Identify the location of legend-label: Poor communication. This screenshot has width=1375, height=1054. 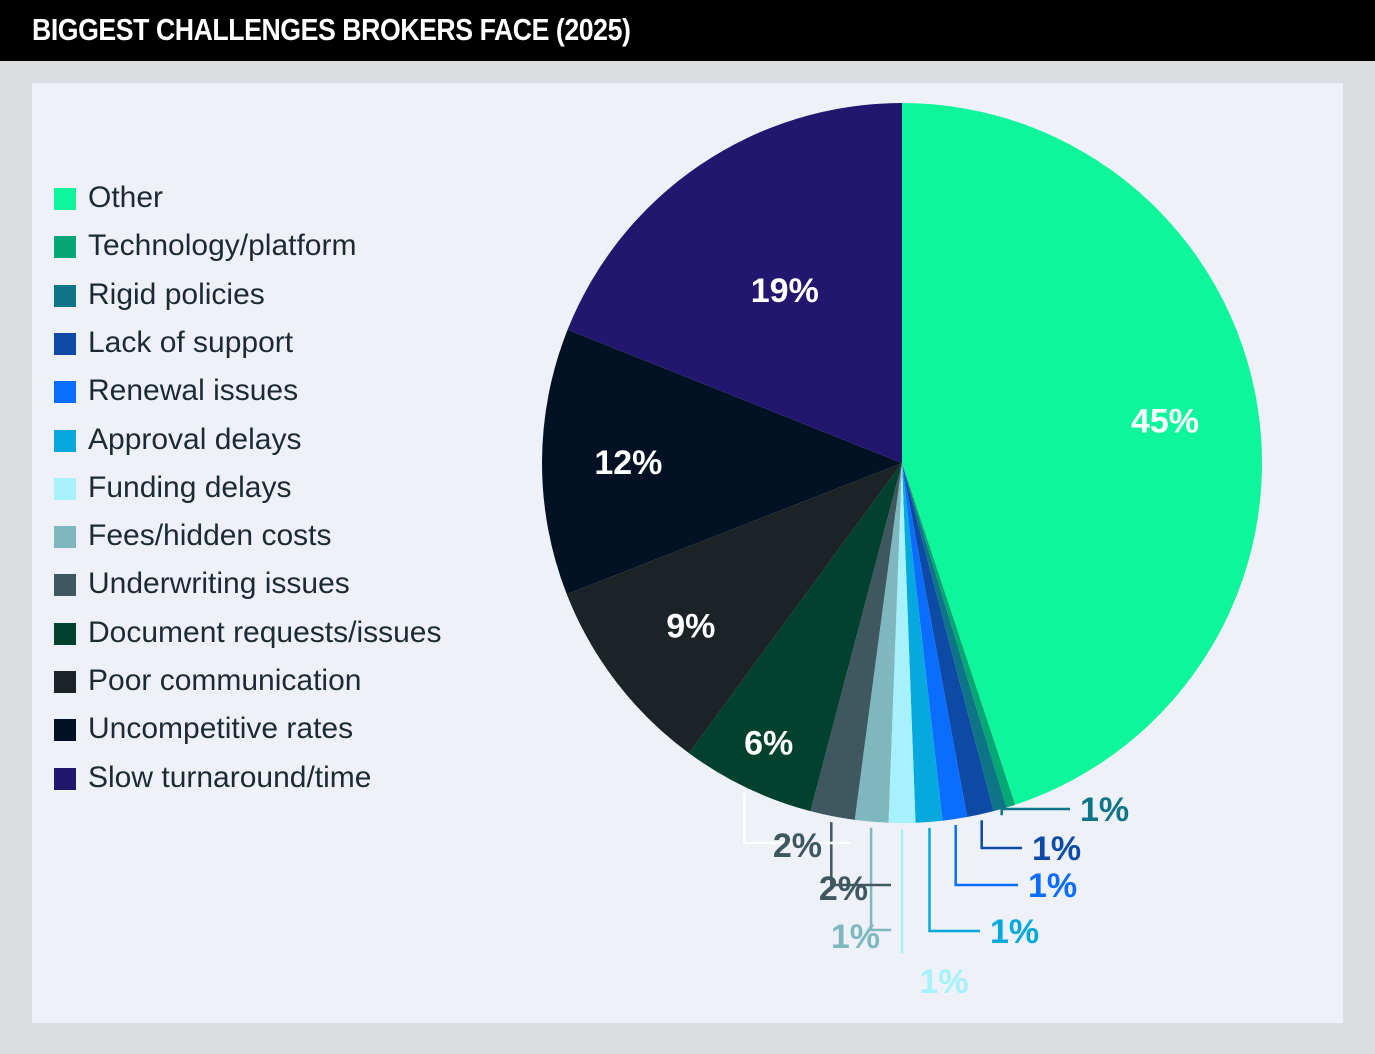
(225, 680).